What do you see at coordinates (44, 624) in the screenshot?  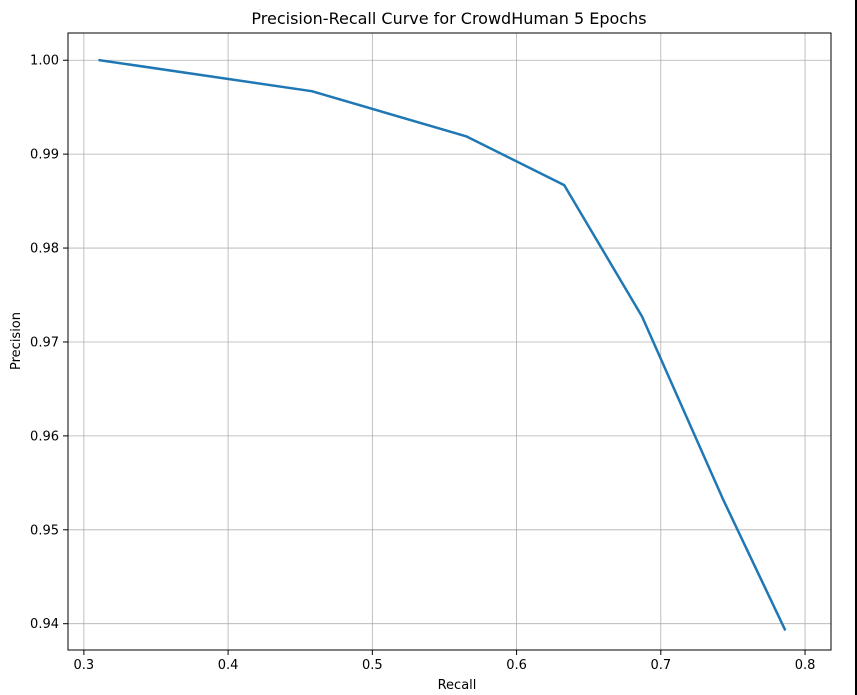 I see `y-tick-label: 0.94` at bounding box center [44, 624].